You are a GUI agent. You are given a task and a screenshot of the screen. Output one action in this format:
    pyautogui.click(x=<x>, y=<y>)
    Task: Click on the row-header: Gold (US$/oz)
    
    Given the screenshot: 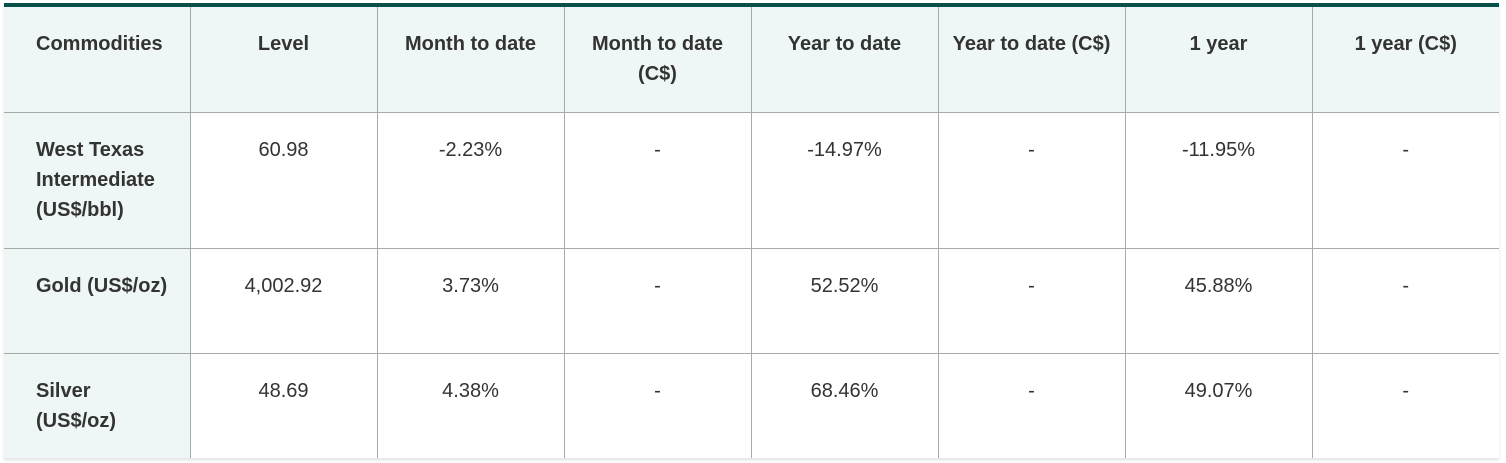 What is the action you would take?
    pyautogui.click(x=97, y=301)
    